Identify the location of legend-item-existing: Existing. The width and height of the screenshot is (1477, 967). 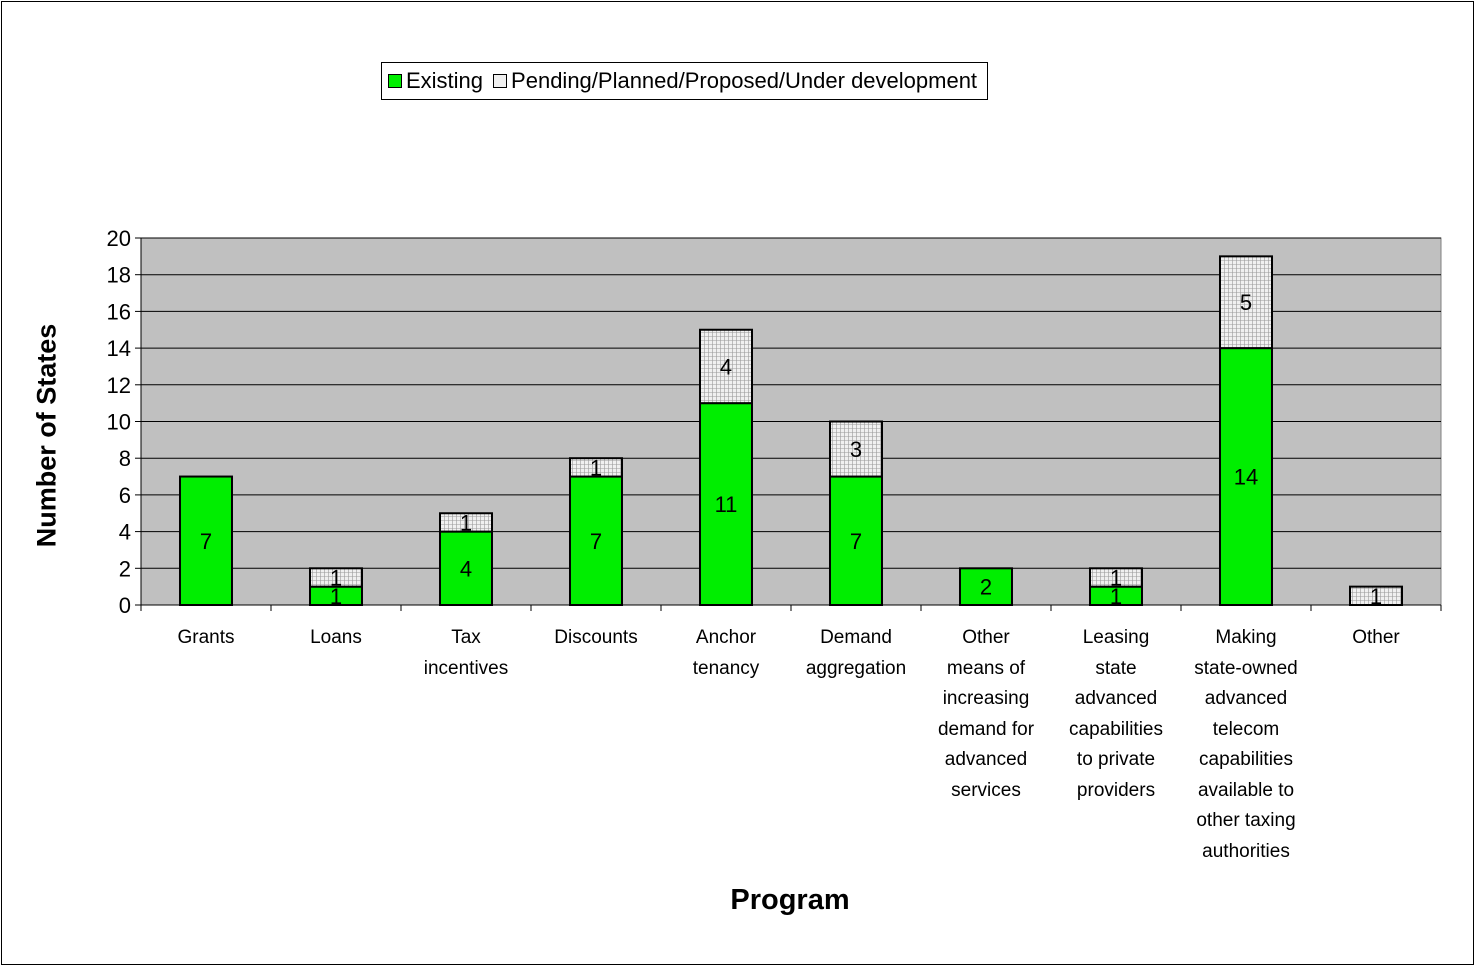
(435, 81).